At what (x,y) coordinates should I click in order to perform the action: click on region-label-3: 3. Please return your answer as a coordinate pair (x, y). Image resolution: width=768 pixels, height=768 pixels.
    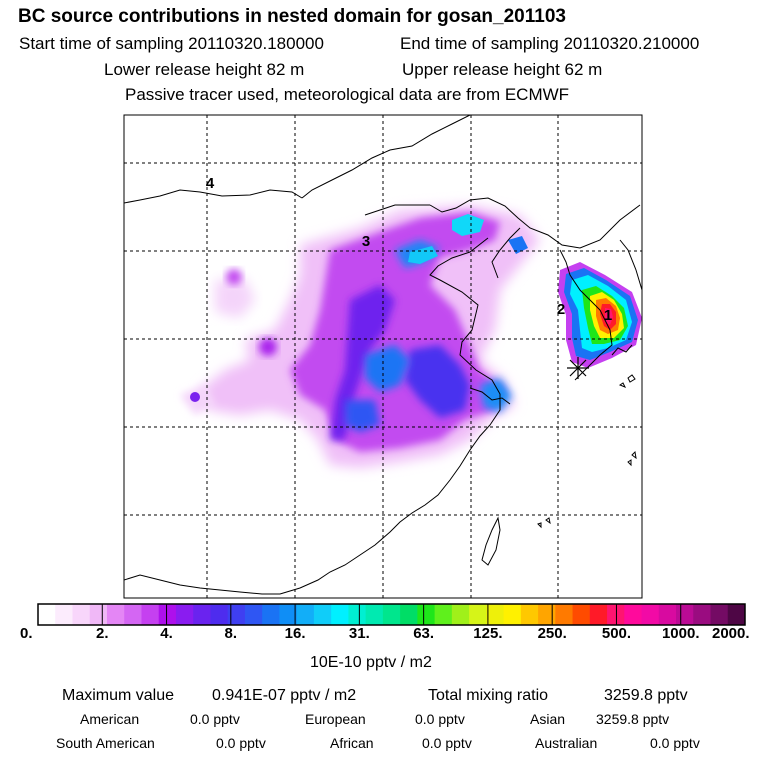
    Looking at the image, I should click on (366, 241).